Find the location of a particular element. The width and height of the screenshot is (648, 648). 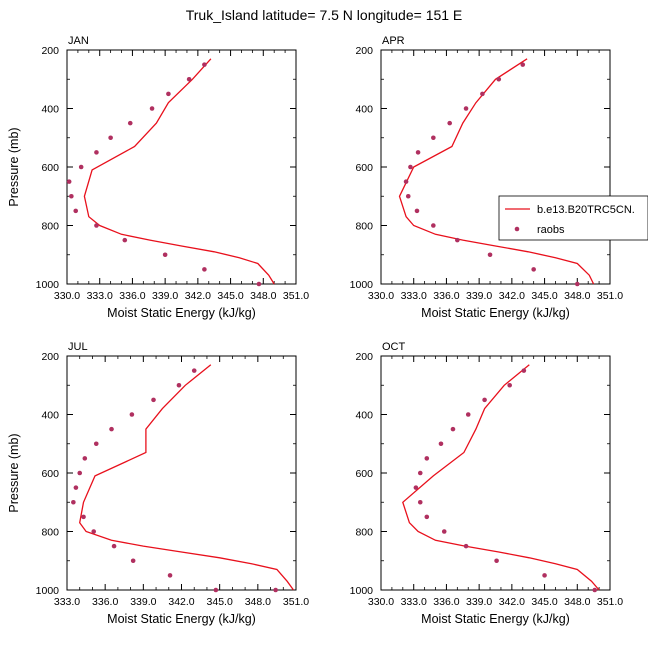

x-tick-label-jul: 348.0 is located at coordinates (258, 602).